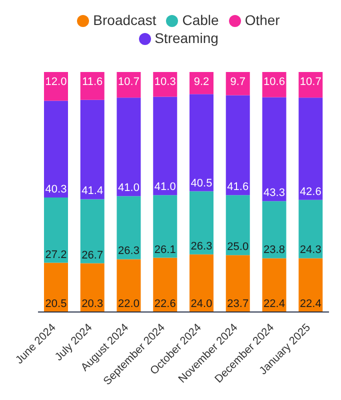 This screenshot has height=400, width=341. I want to click on legend-label: Cable, so click(200, 20).